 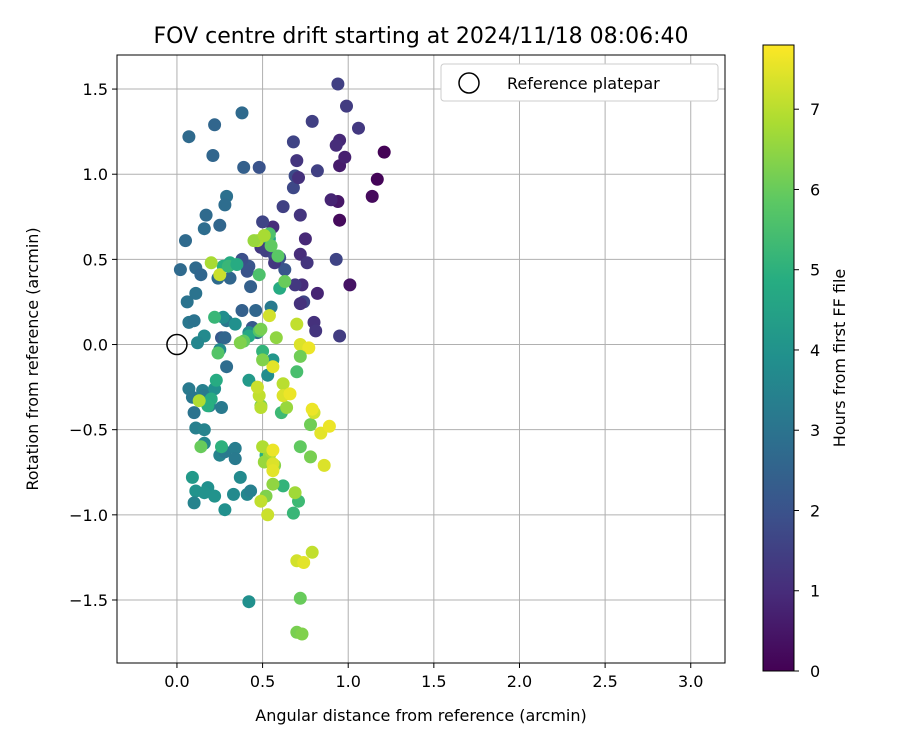 What do you see at coordinates (778, 358) in the screenshot?
I see `colorbar` at bounding box center [778, 358].